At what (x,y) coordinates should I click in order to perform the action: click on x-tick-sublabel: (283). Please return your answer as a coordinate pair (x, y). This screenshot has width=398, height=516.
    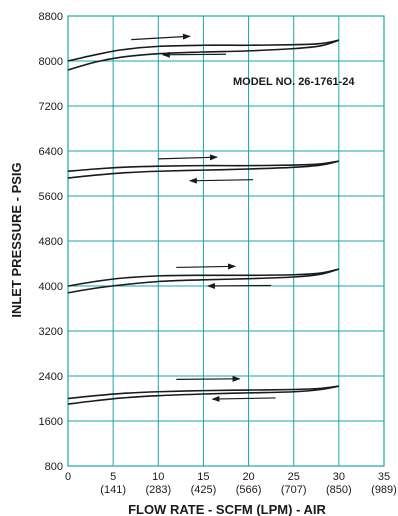
    Looking at the image, I should click on (158, 490).